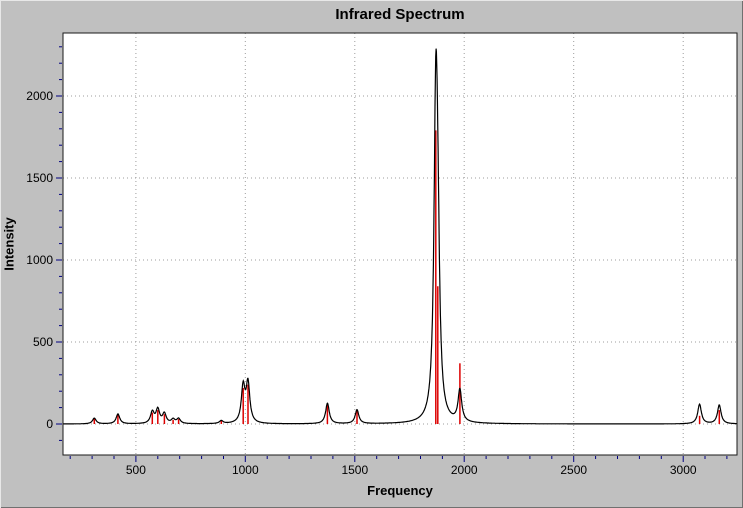  What do you see at coordinates (39, 178) in the screenshot?
I see `y-tick-label: 1500` at bounding box center [39, 178].